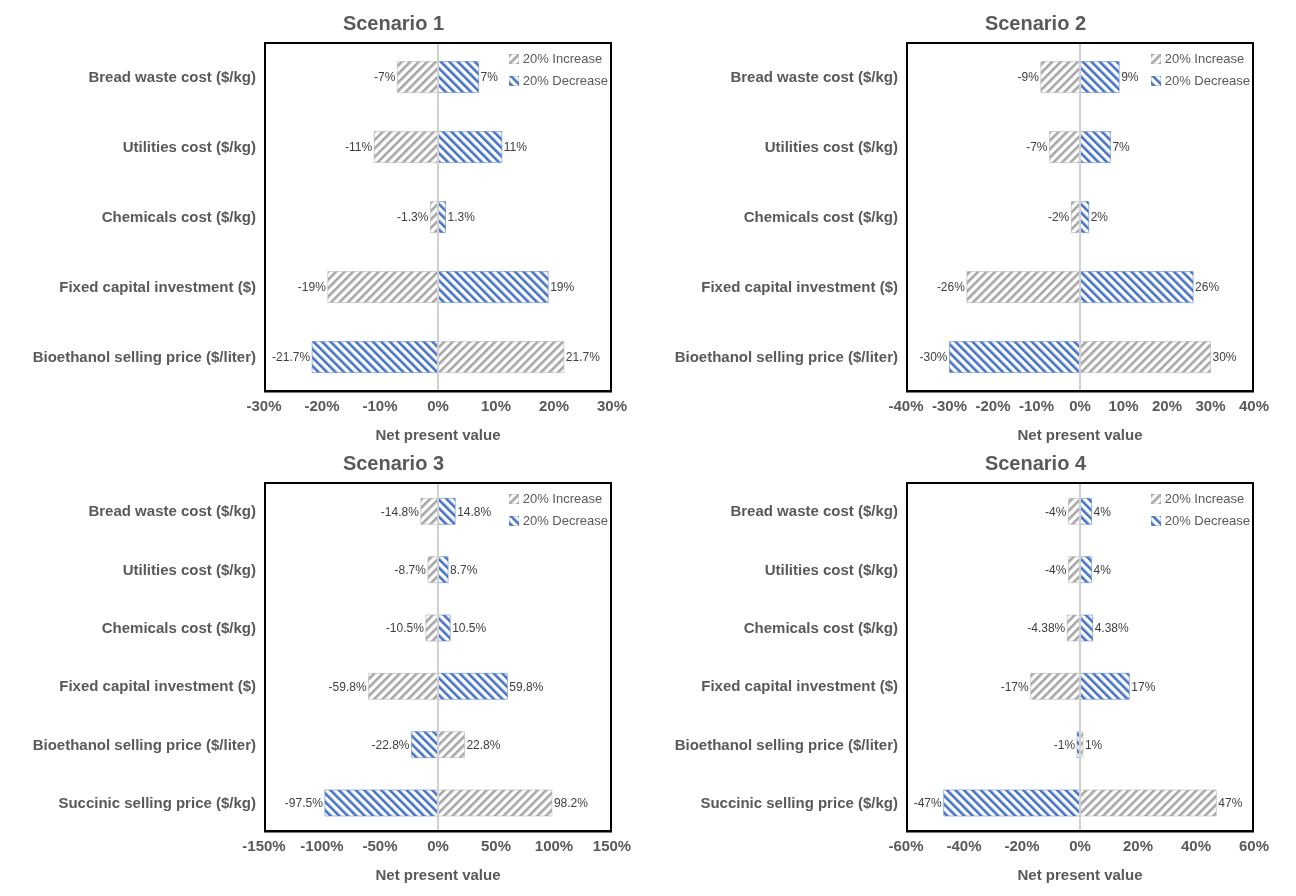  Describe the element at coordinates (1121, 147) in the screenshot. I see `data-label: 7%` at that location.